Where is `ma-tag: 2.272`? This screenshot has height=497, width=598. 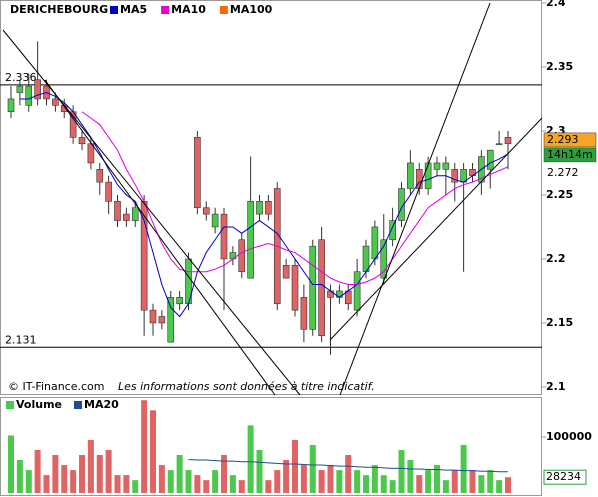
ma-tag: 2.272 is located at coordinates (563, 172).